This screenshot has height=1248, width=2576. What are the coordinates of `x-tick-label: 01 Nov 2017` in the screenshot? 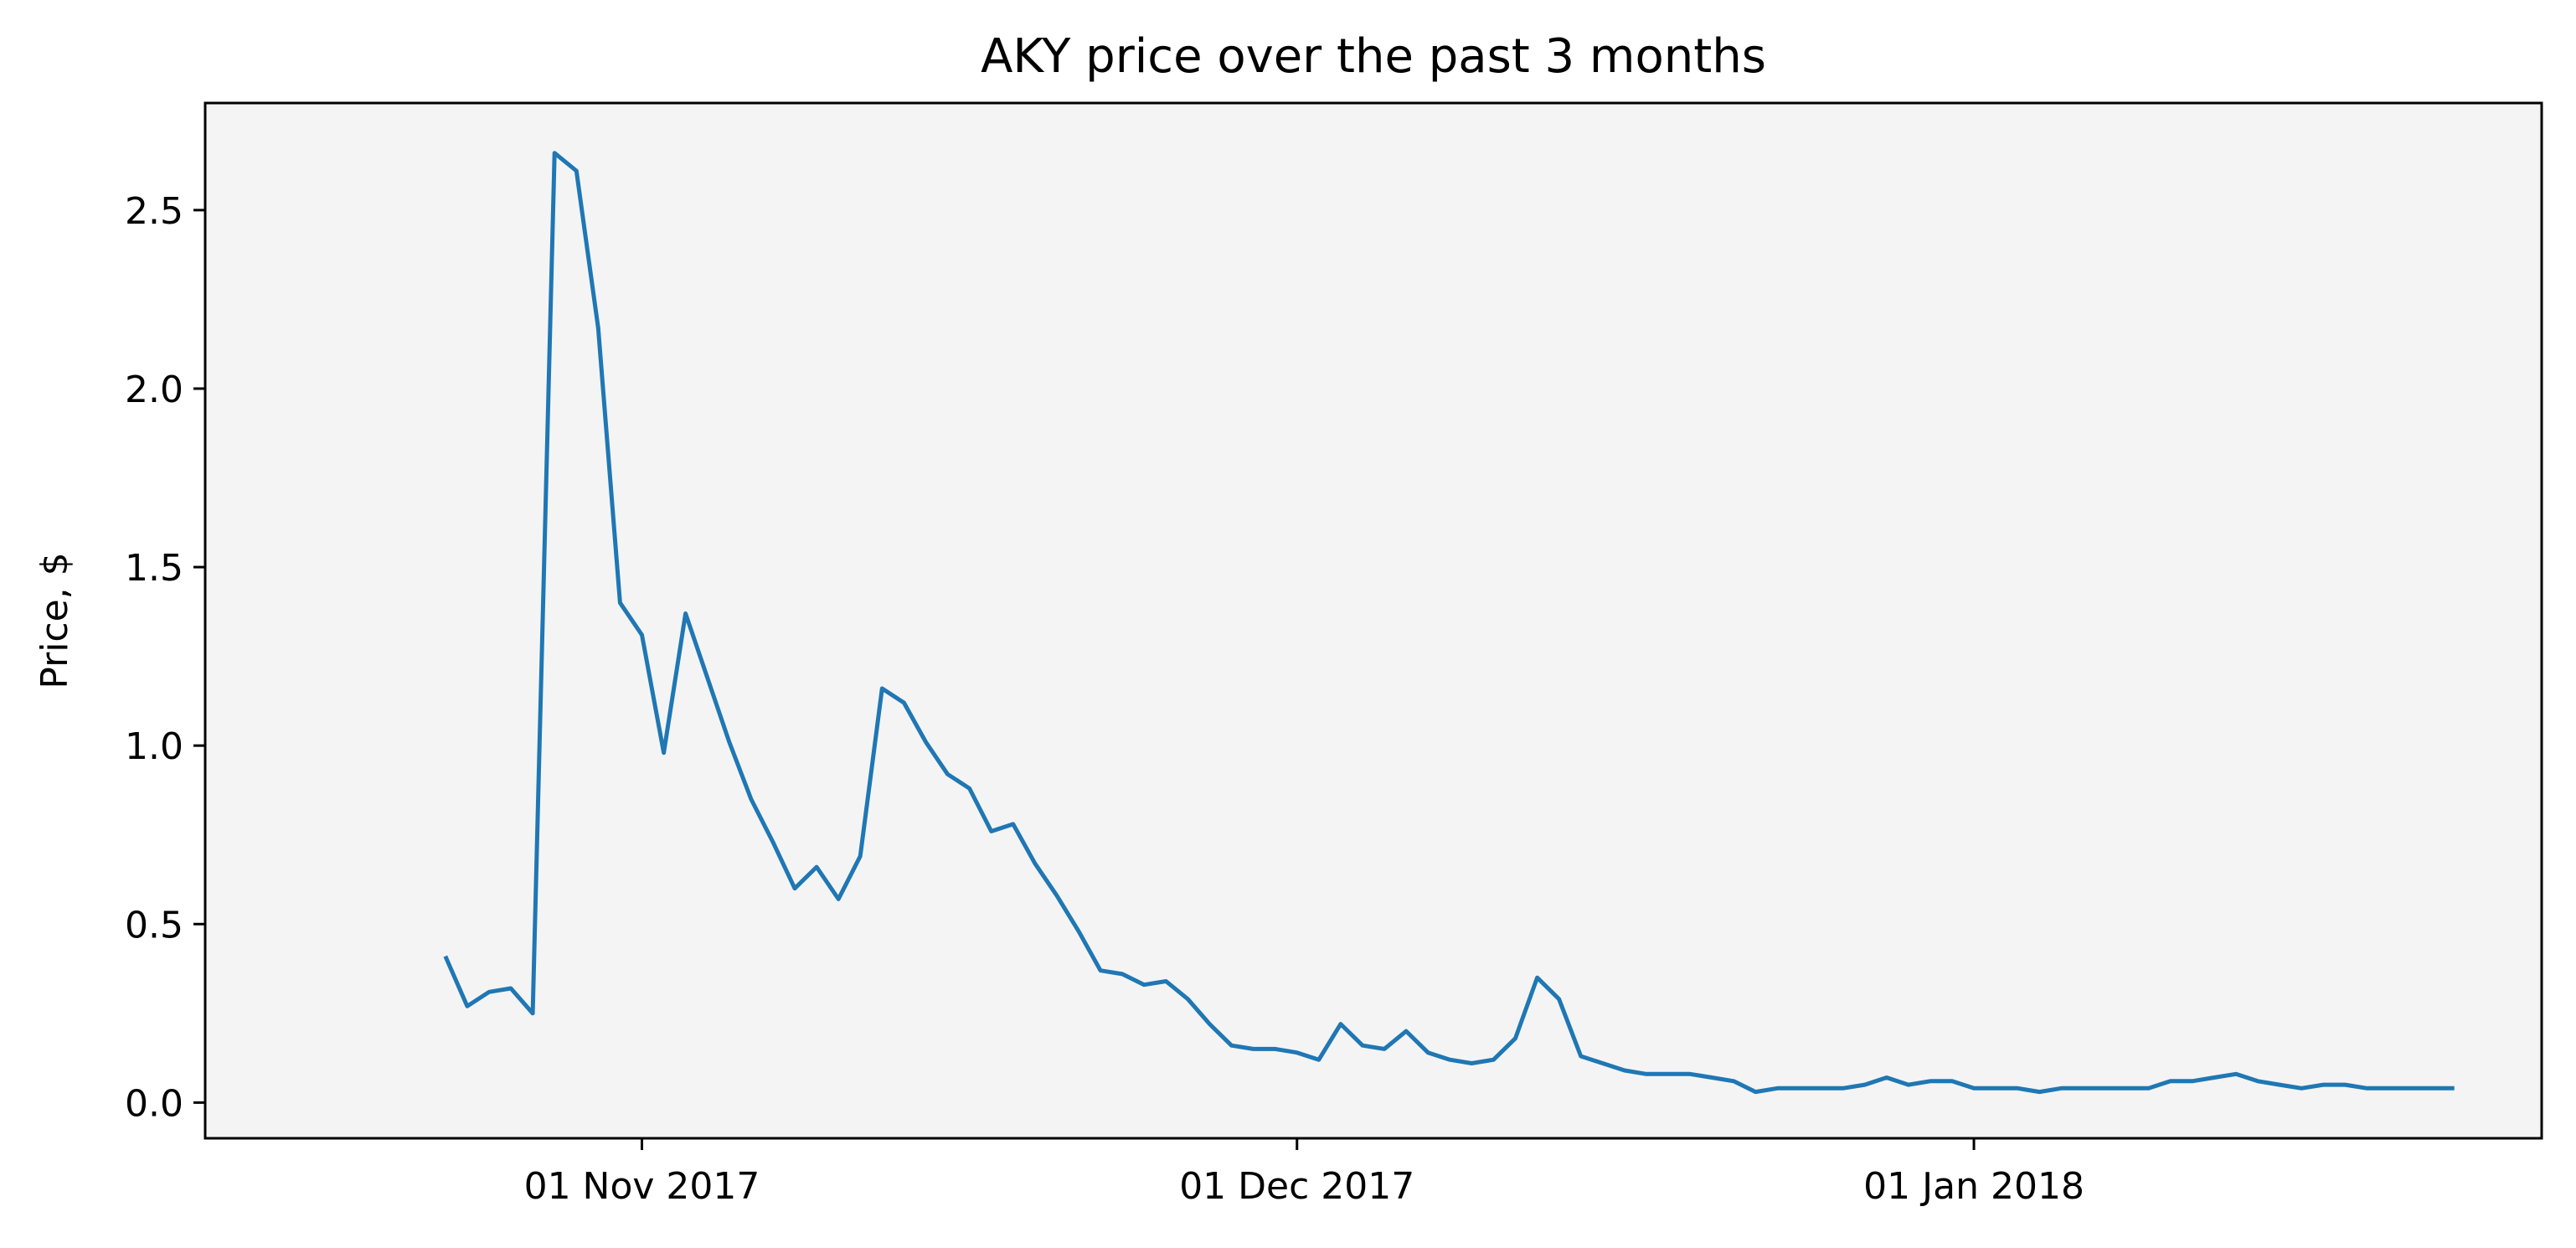 It's located at (642, 1186).